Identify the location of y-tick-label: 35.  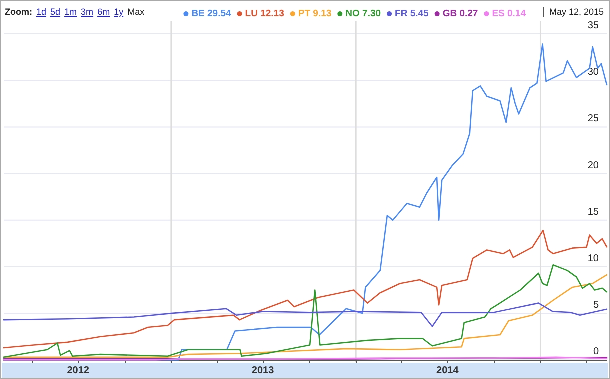
(594, 26).